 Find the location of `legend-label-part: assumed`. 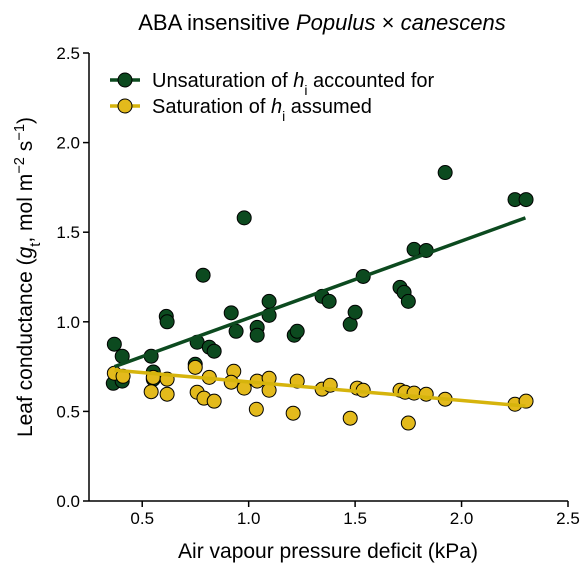

legend-label-part: assumed is located at coordinates (328, 107).